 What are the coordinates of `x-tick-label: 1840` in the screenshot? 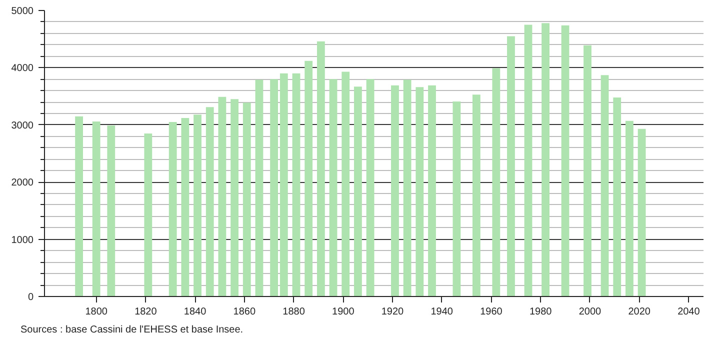 It's located at (195, 312).